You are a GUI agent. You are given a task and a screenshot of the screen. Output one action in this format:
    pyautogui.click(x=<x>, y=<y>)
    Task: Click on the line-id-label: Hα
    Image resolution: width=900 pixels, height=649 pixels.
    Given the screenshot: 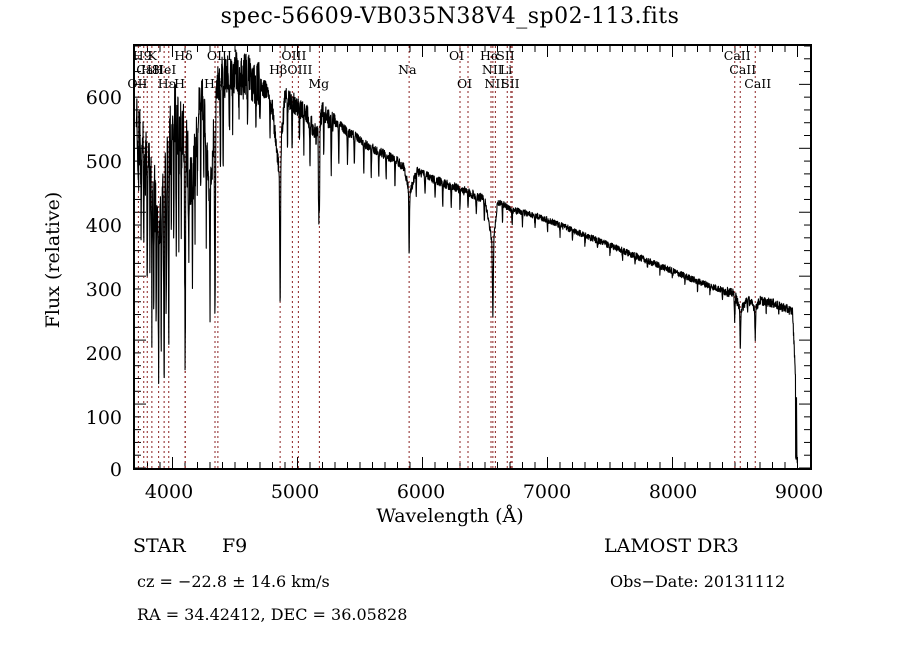 What is the action you would take?
    pyautogui.click(x=490, y=55)
    